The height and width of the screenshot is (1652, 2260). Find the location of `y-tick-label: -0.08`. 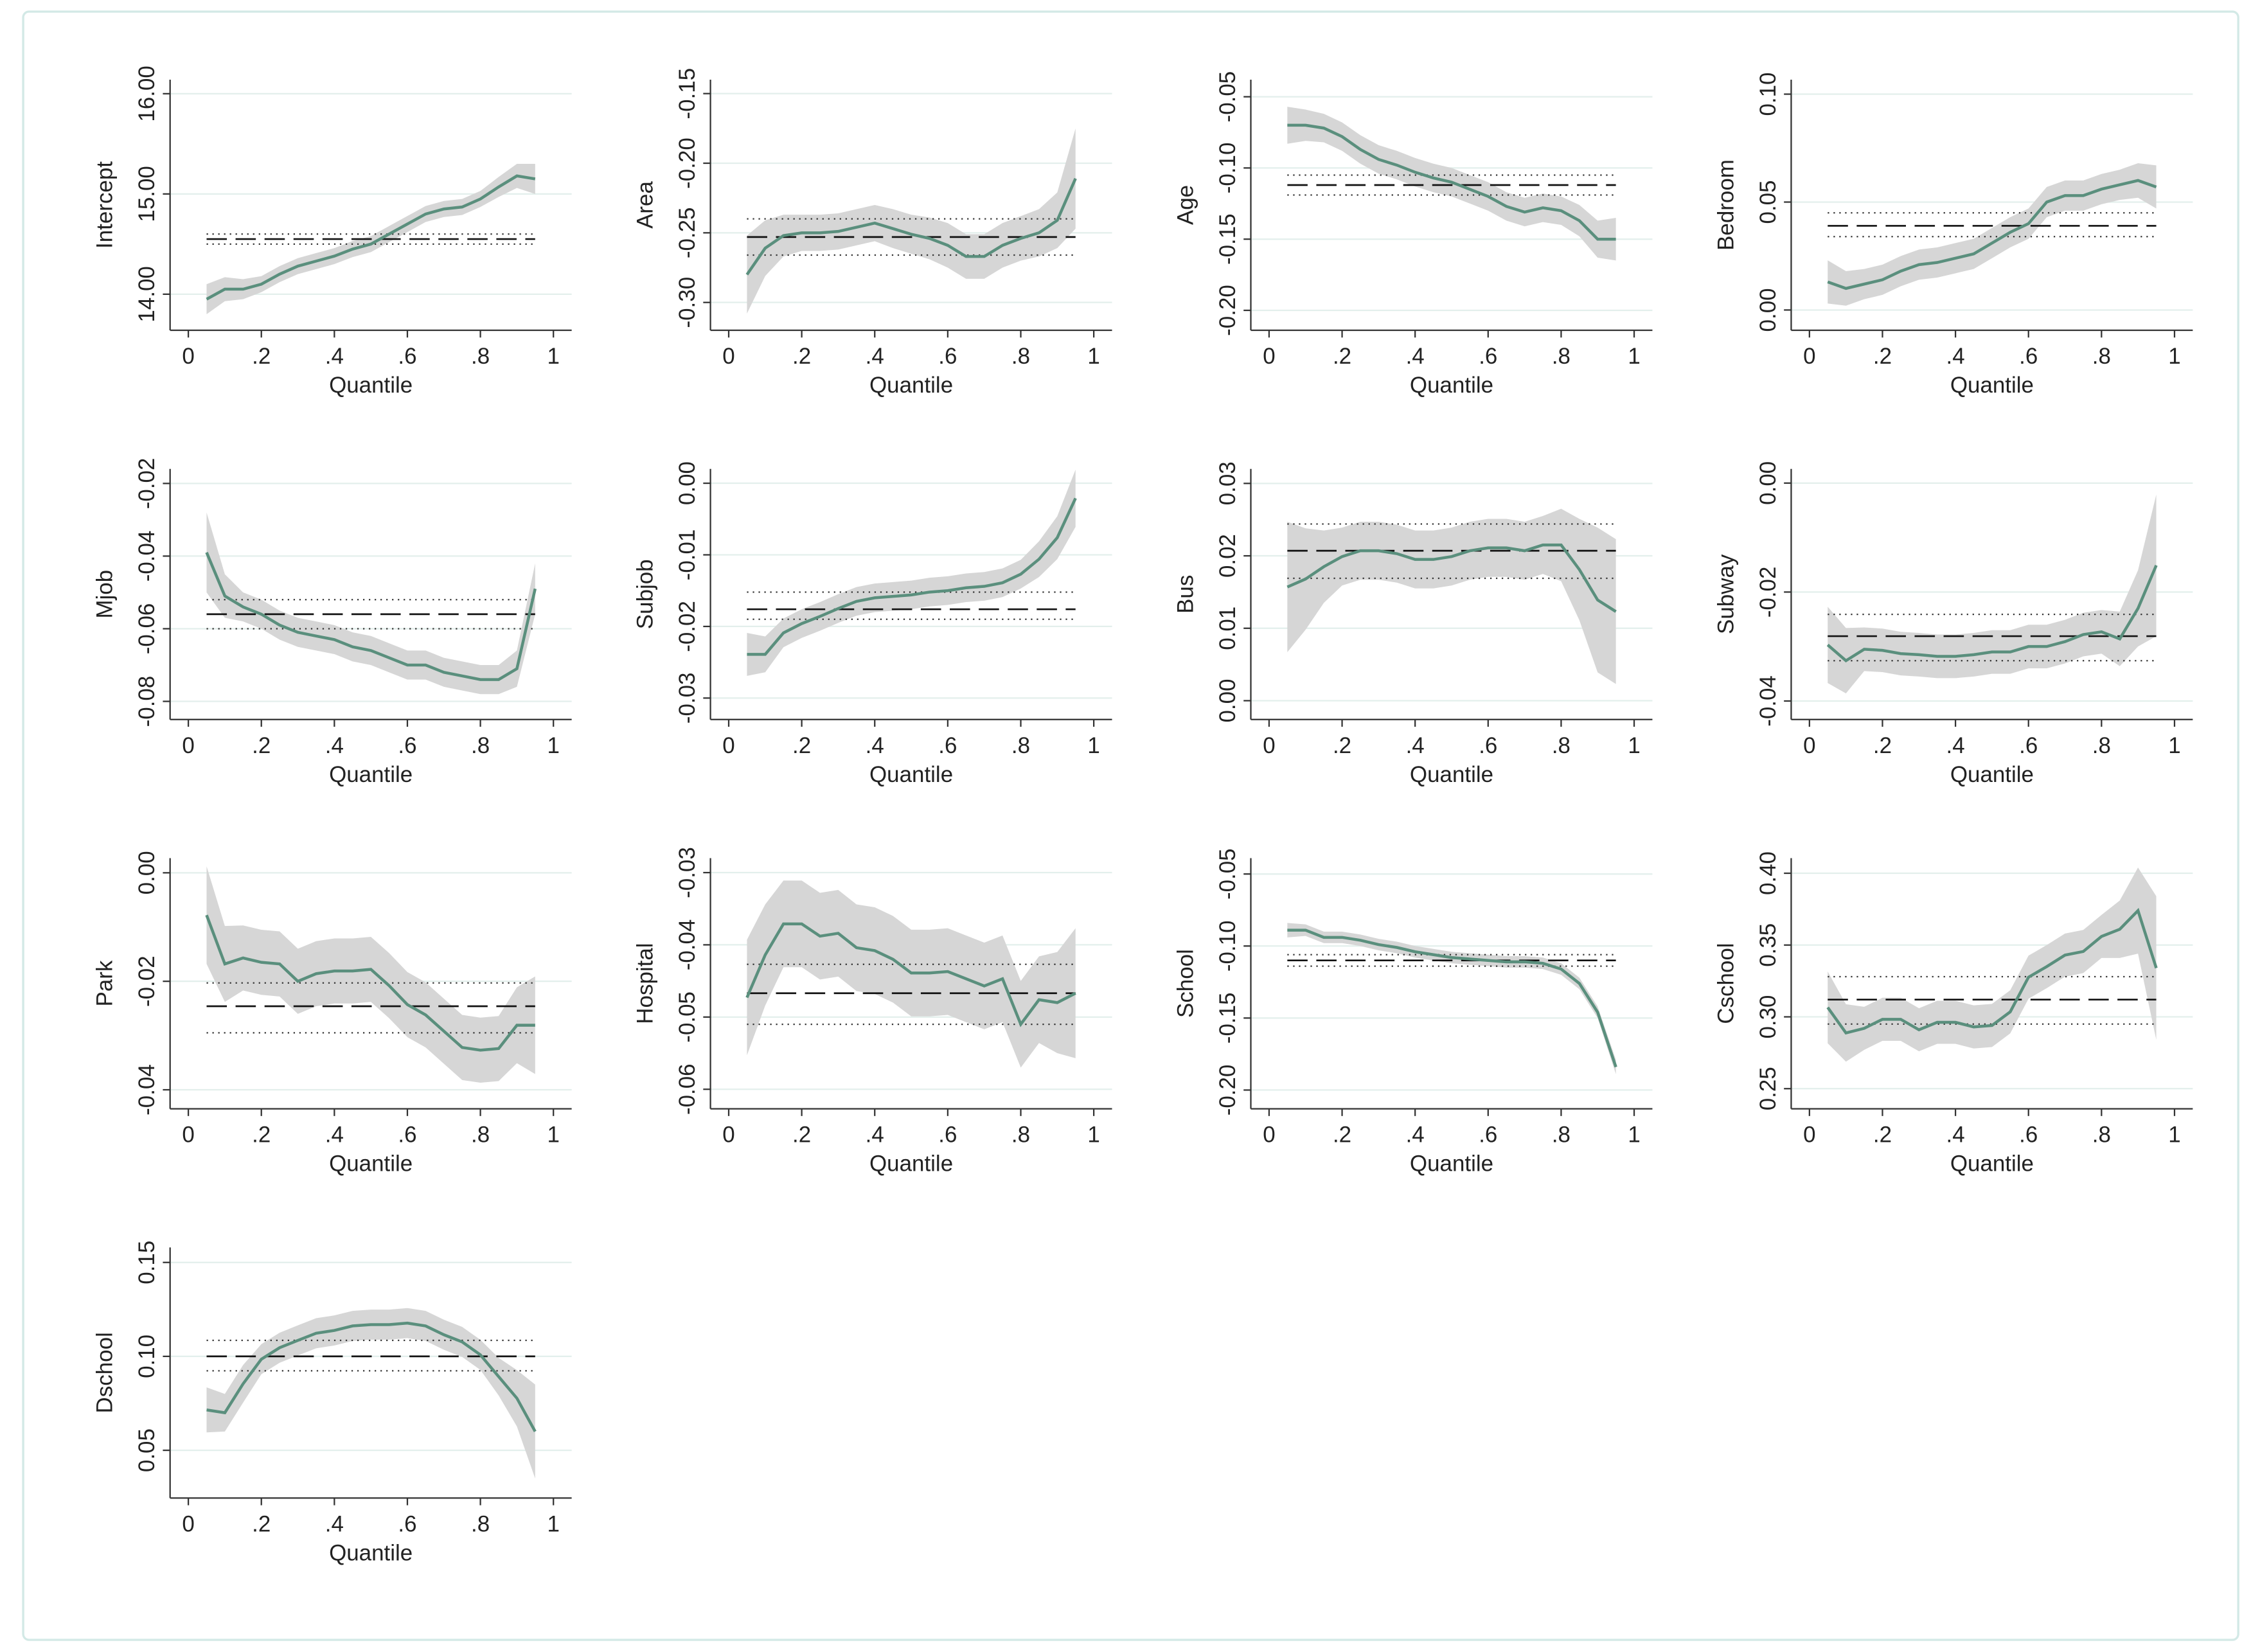

y-tick-label: -0.08 is located at coordinates (146, 702).